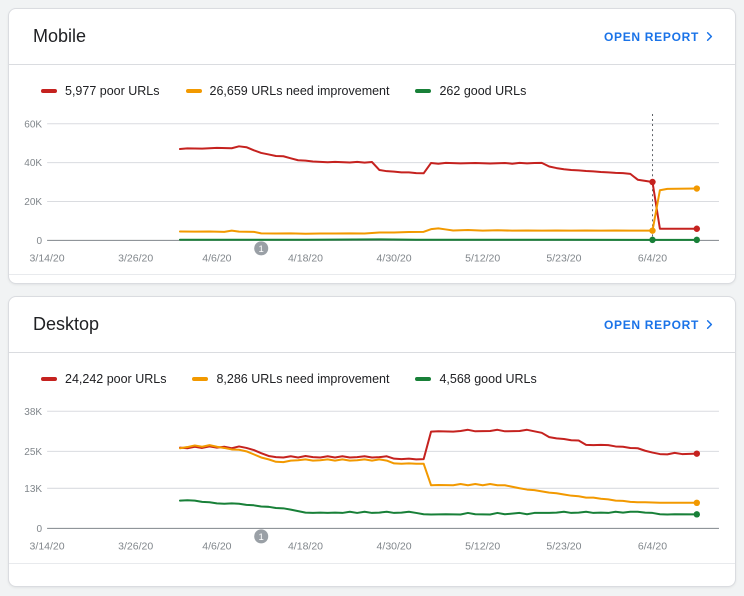  I want to click on y-tick-label: 20K, so click(33, 202).